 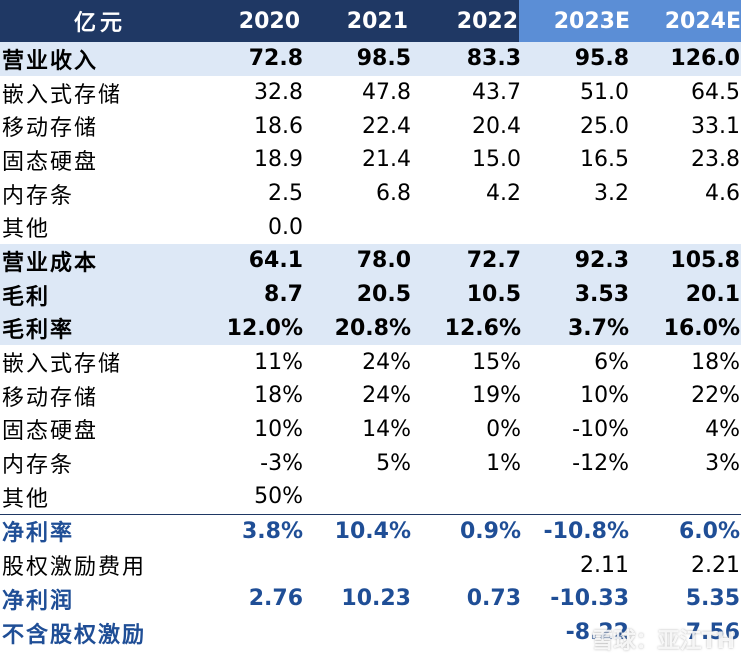 I want to click on table-cell: 64.1, so click(x=275, y=261).